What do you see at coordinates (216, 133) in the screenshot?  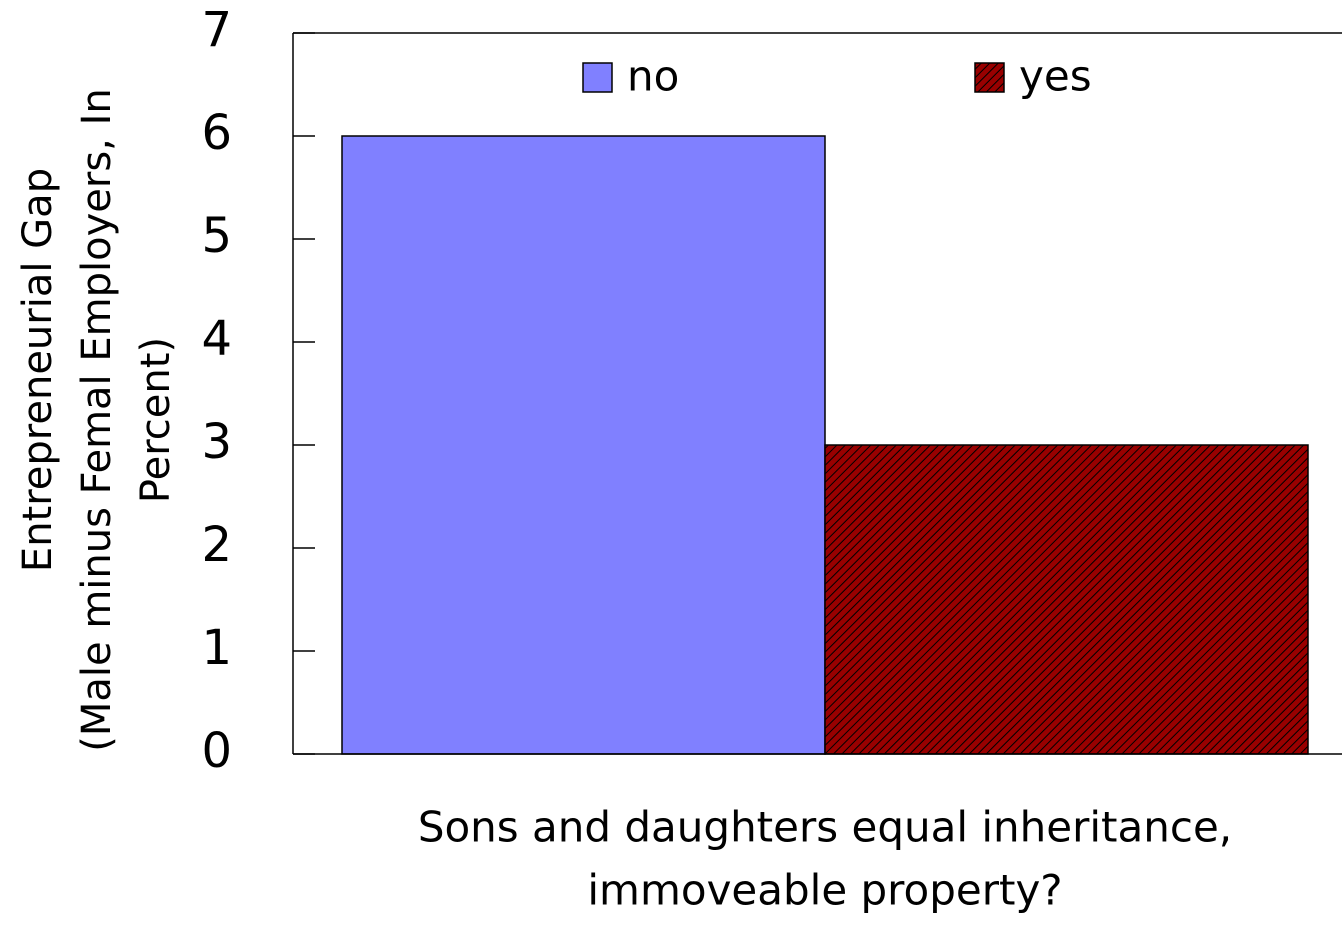 I see `y-tick-label: 6` at bounding box center [216, 133].